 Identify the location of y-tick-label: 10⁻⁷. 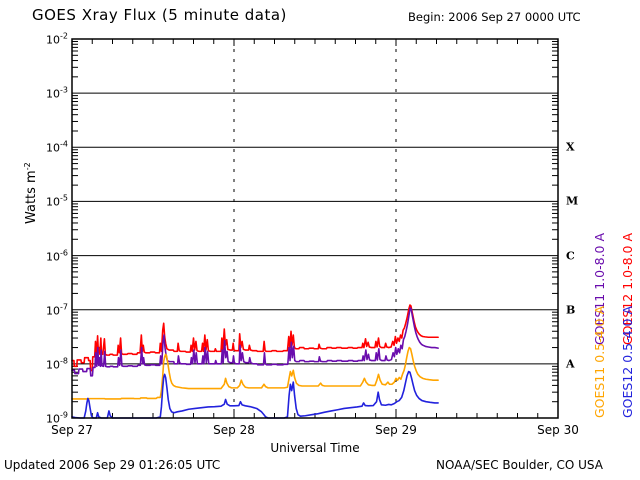
(57, 310).